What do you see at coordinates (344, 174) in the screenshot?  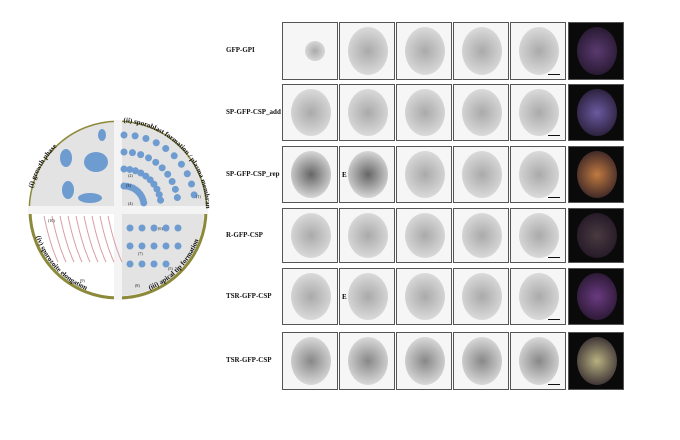 I see `annotation-label: E` at bounding box center [344, 174].